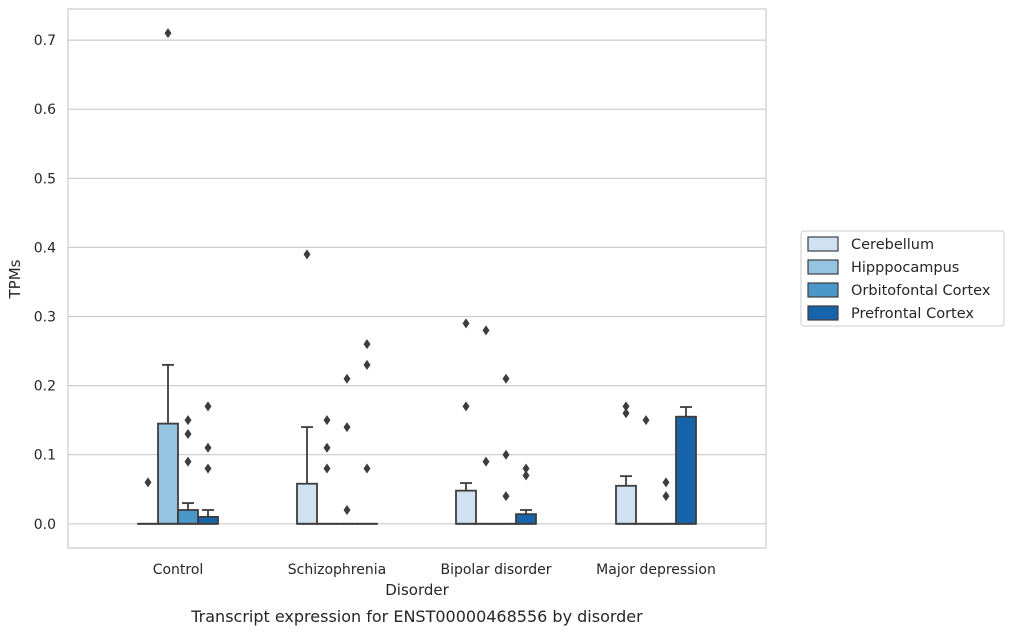 This screenshot has width=1014, height=634. Describe the element at coordinates (417, 444) in the screenshot. I see `boxes` at that location.